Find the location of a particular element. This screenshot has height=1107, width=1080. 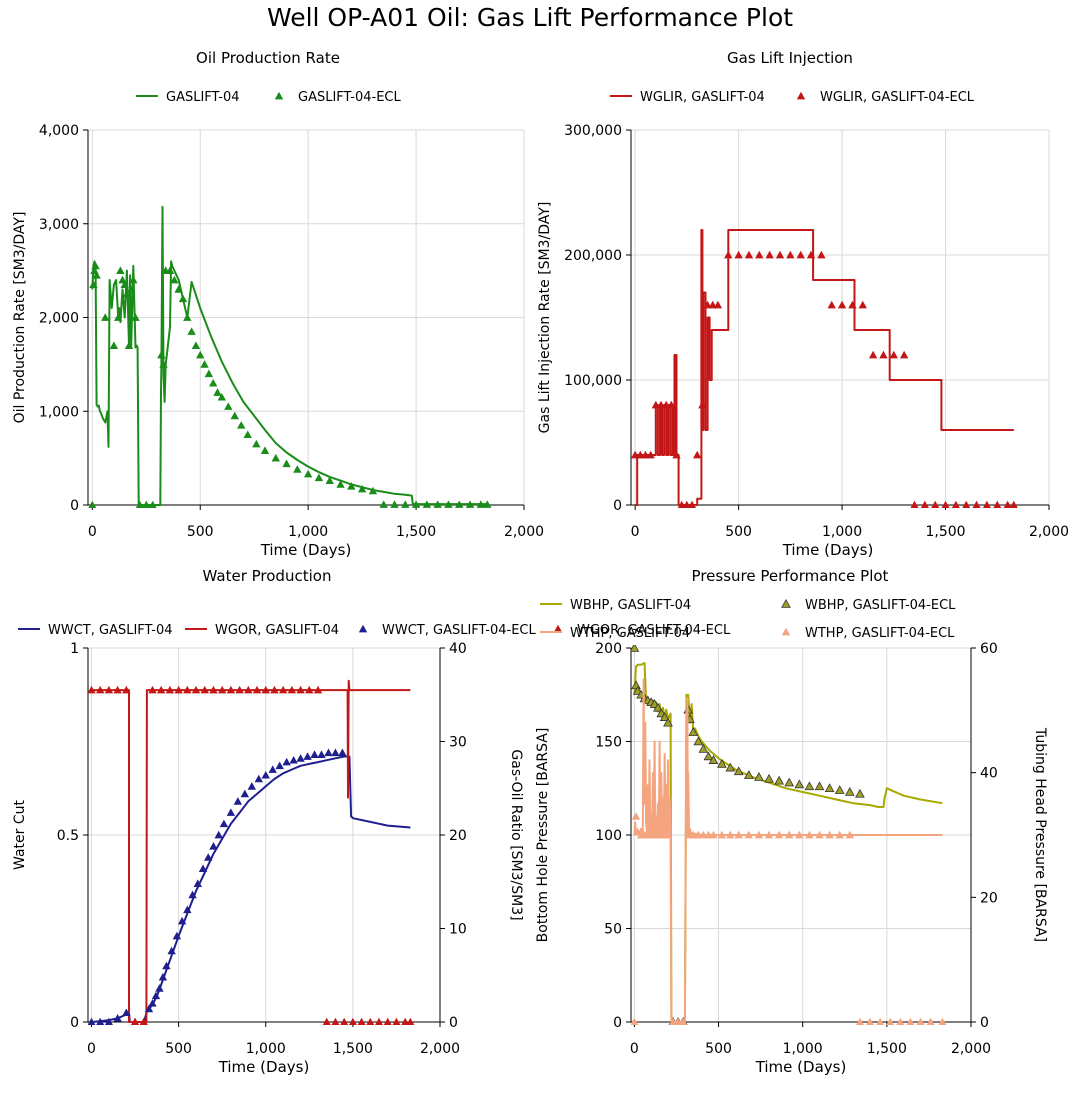

x-tick-label: 1,000 is located at coordinates (842, 532).